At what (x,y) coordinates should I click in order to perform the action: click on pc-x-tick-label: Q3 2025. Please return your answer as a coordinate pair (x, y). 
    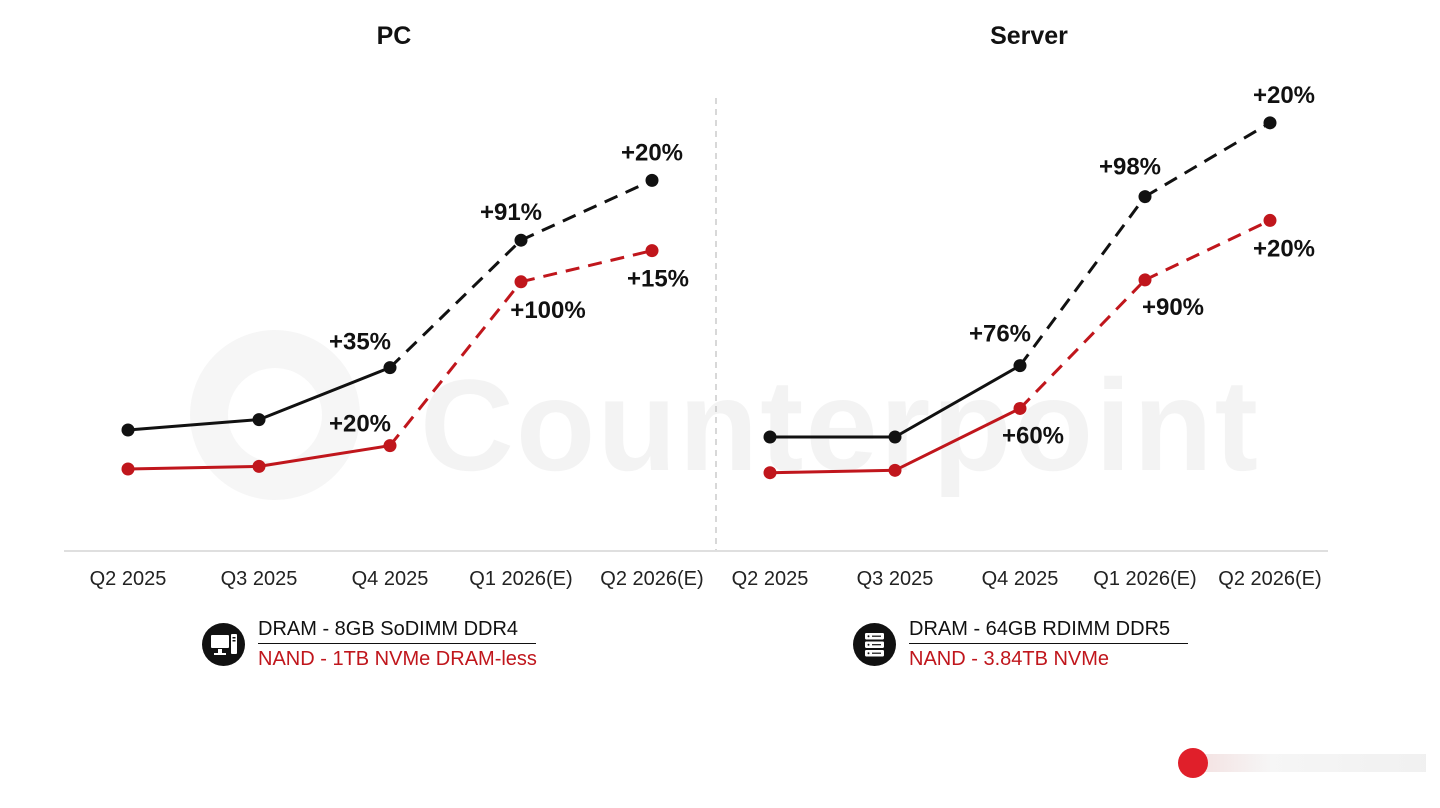
    Looking at the image, I should click on (259, 579).